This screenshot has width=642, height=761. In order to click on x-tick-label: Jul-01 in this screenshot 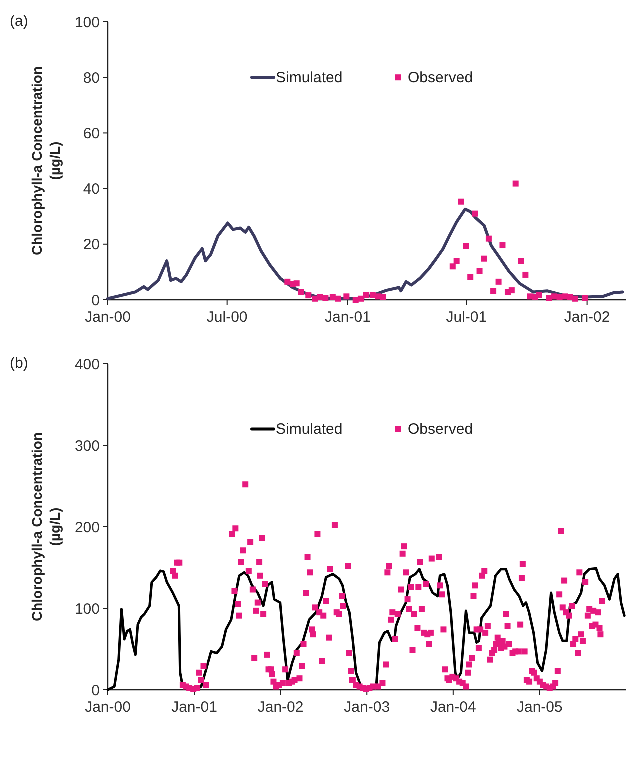, I will do `click(467, 317)`.